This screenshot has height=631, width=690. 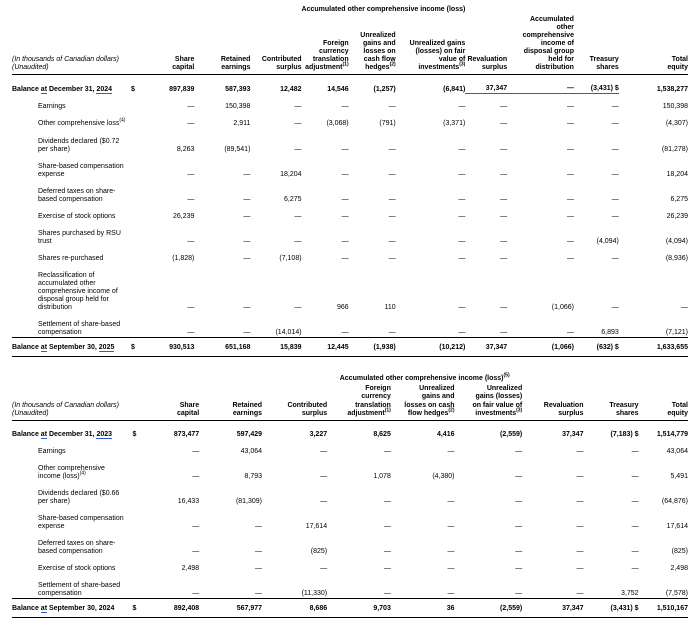 I want to click on column-header: Revaluation surplus, so click(x=553, y=403).